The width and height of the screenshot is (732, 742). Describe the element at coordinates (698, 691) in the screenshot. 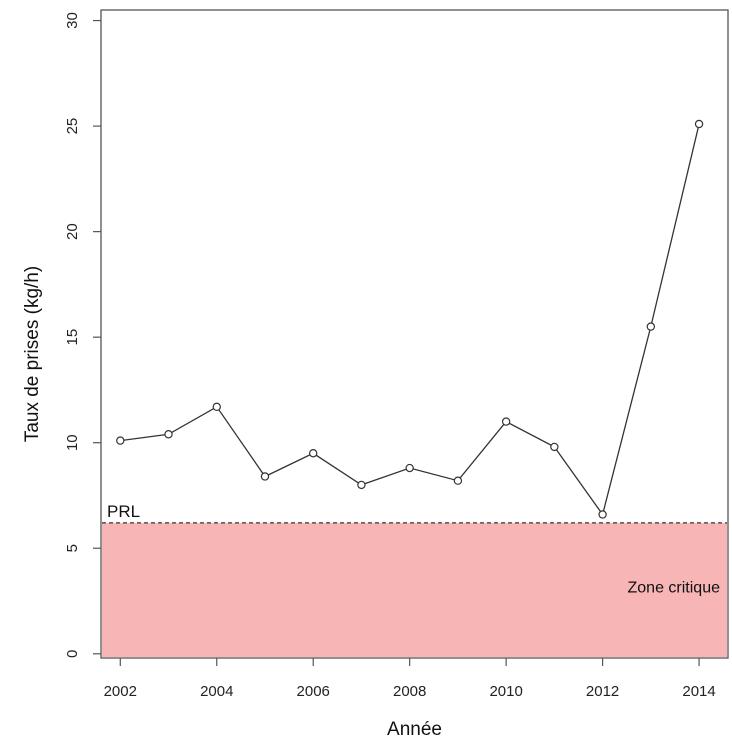

I see `x-tick-label: 2014` at that location.